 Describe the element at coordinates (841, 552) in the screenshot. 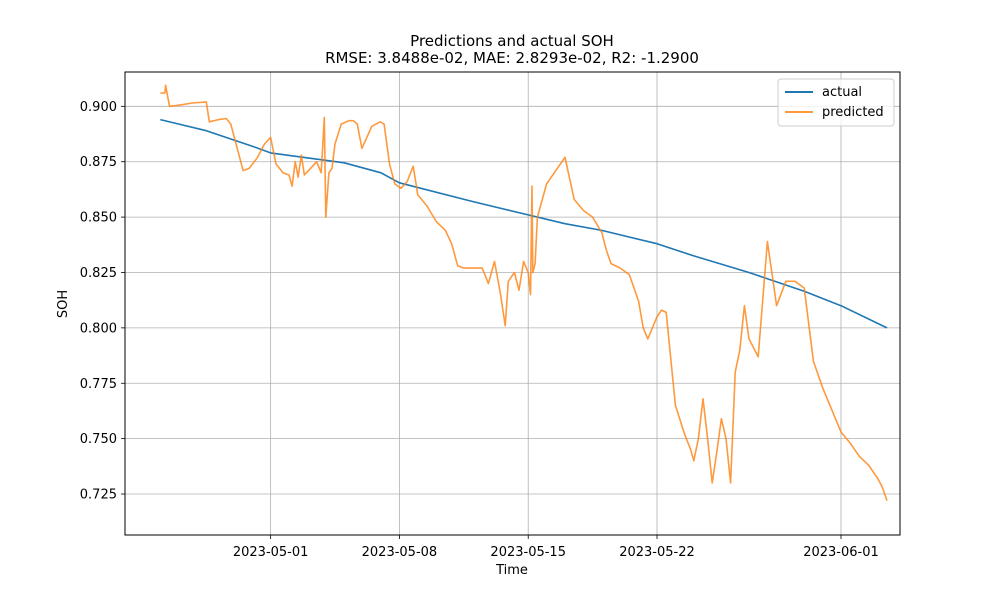

I see `x-tick-label: 2023-06-01` at that location.